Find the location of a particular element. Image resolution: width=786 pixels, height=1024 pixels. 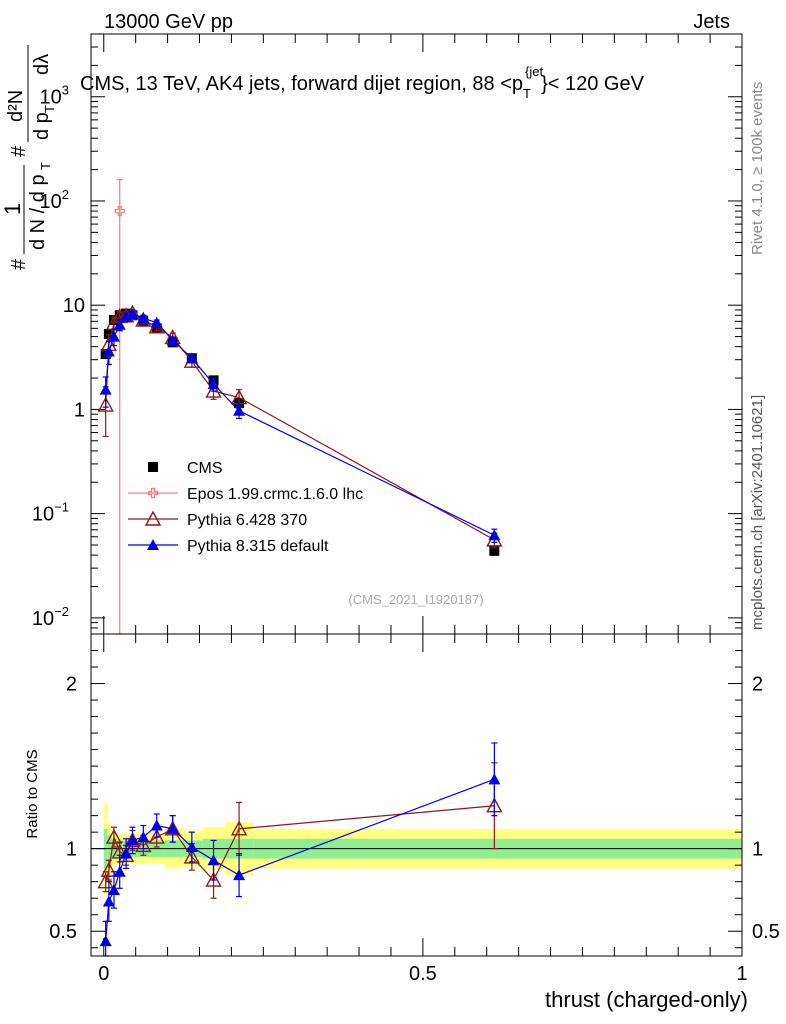

ratio-ylabel: Ratio to CMS is located at coordinates (32, 793).